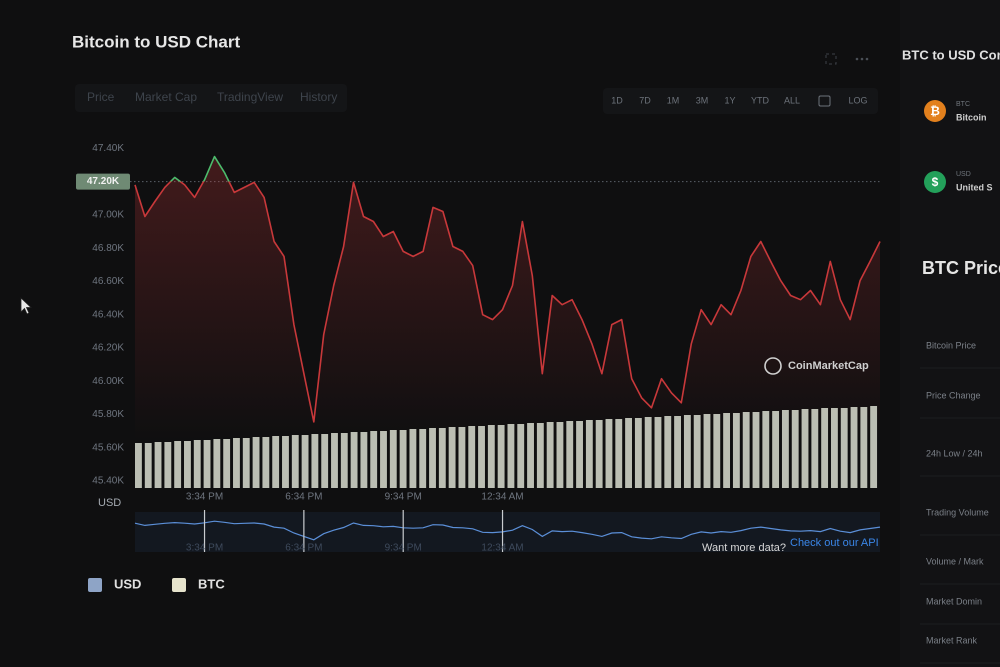 Image resolution: width=1000 pixels, height=667 pixels. I want to click on btc-icon-glyph: ₿, so click(935, 111).